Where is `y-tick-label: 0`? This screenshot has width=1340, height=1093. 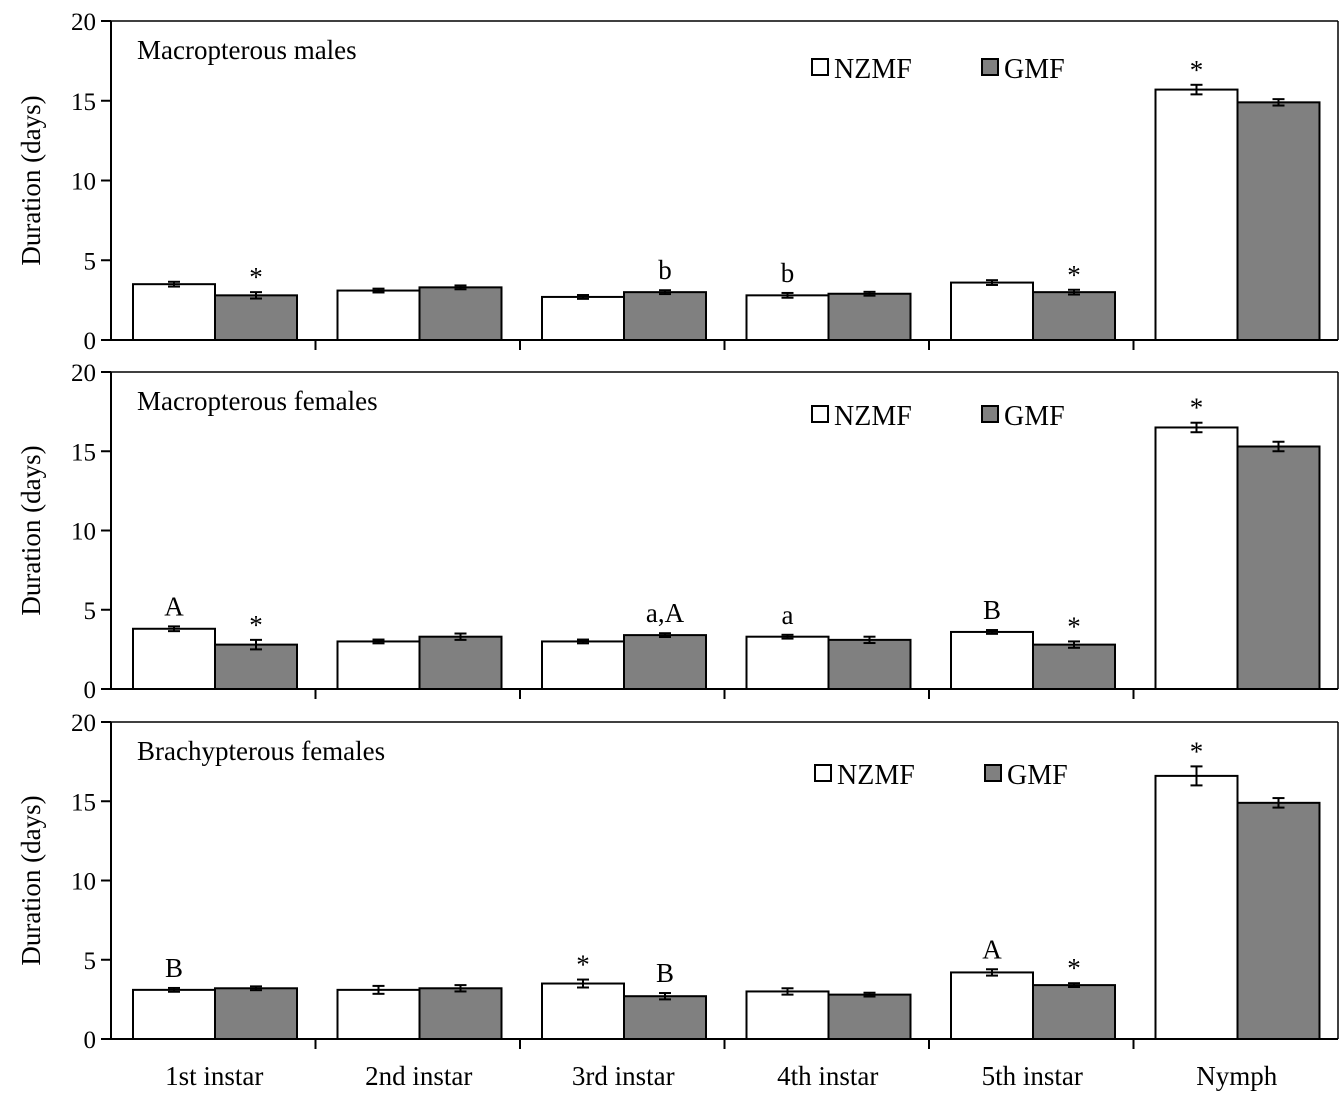
y-tick-label: 0 is located at coordinates (90, 1040).